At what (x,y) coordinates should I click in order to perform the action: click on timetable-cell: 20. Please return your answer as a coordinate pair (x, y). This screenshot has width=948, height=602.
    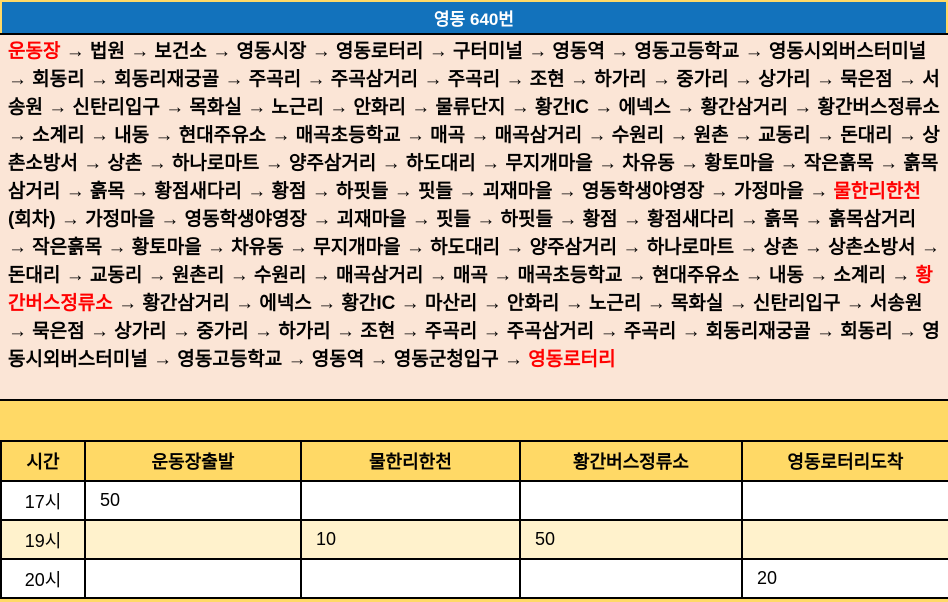
    Looking at the image, I should click on (844, 578).